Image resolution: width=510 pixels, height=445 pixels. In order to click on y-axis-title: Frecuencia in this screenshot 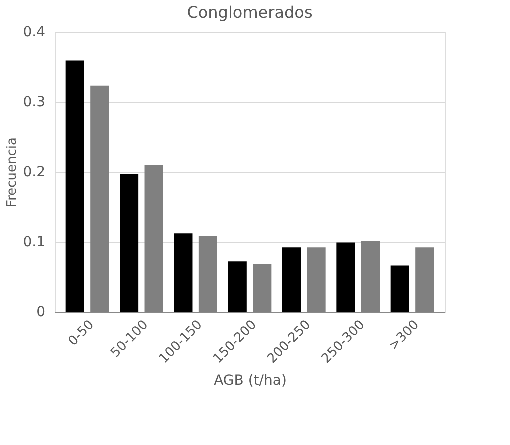, I will do `click(12, 173)`.